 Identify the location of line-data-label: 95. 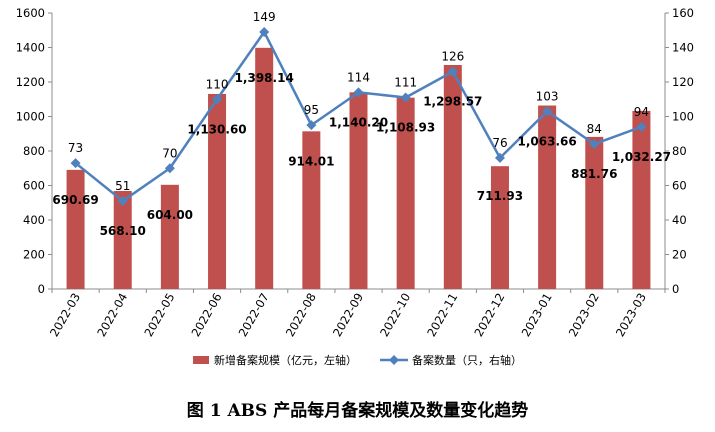
(311, 110).